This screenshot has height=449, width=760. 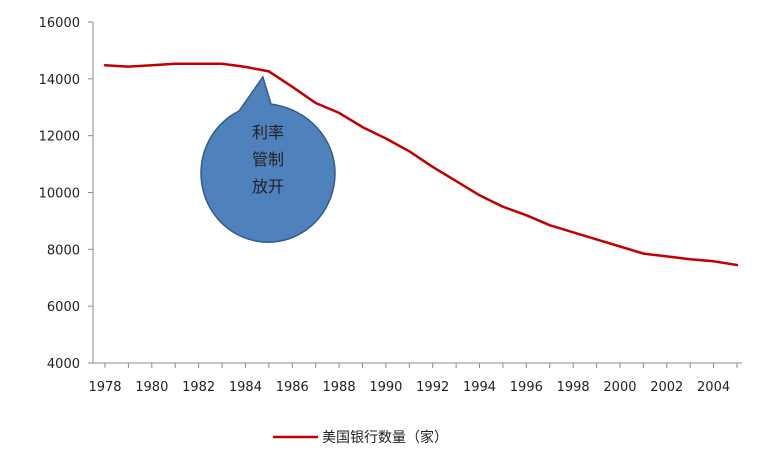 I want to click on y-tick-label: 12000, so click(x=59, y=137).